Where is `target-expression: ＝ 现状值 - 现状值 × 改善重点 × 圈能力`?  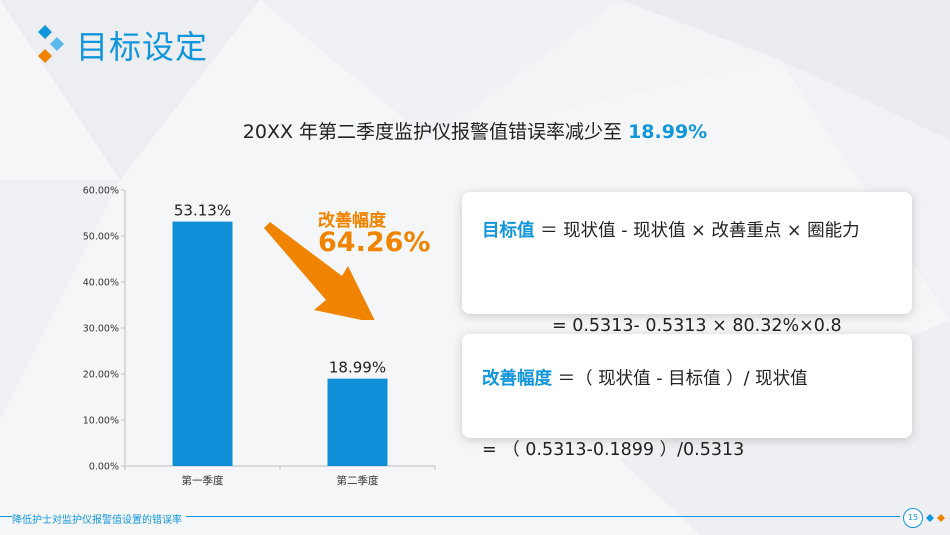
target-expression: ＝ 现状值 - 现状值 × 改善重点 × 圈能力 is located at coordinates (700, 231).